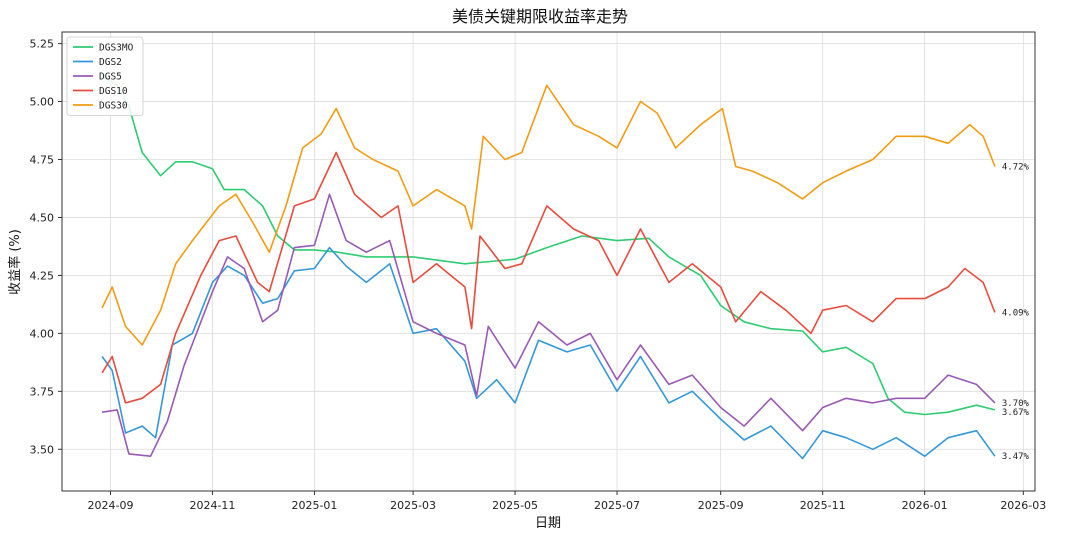  What do you see at coordinates (617, 505) in the screenshot?
I see `x-tick-label: 2025-07` at bounding box center [617, 505].